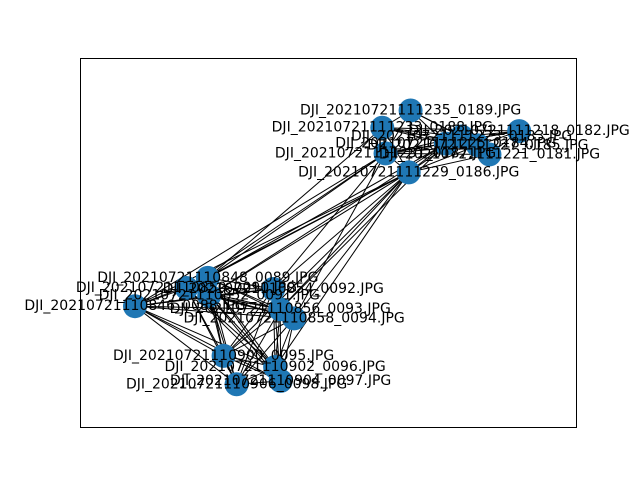 The width and height of the screenshot is (640, 480). I want to click on node-label: DJI_20210721111218_0182.JPG, so click(519, 131).